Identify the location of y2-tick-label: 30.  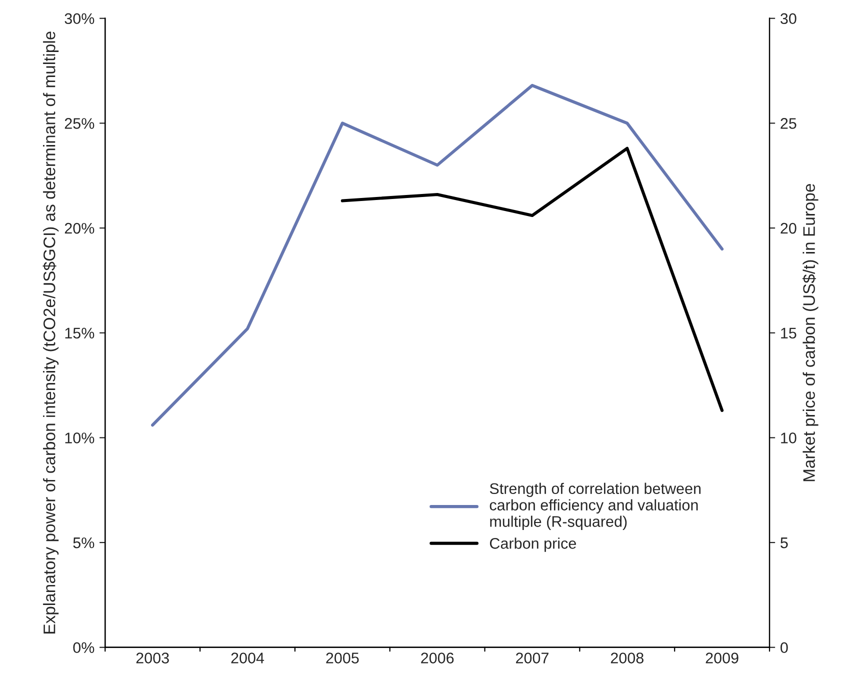
(788, 18).